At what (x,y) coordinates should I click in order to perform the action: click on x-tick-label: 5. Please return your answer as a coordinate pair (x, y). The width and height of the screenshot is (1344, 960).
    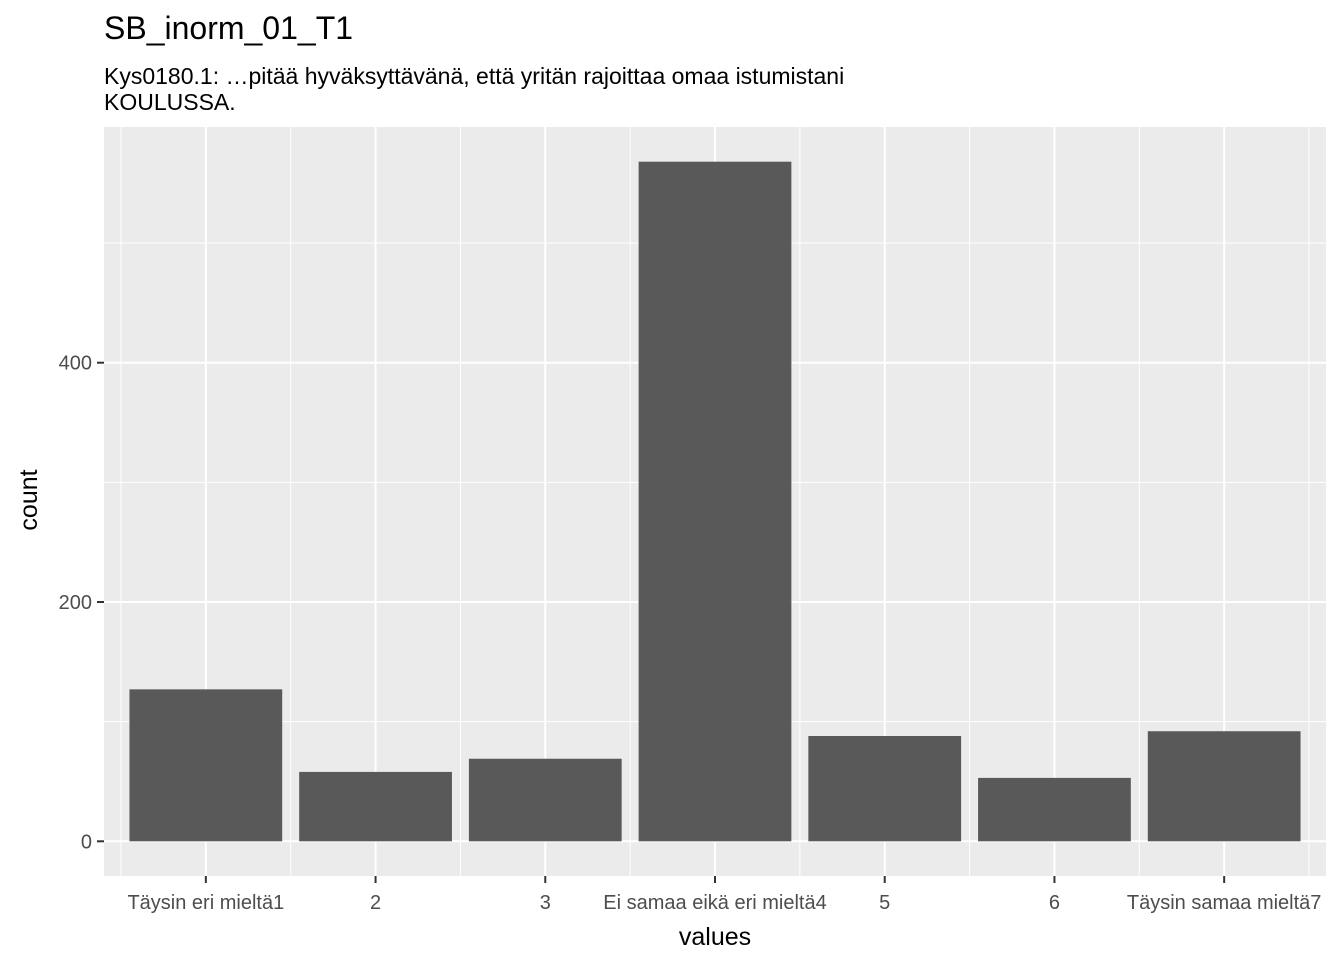
    Looking at the image, I should click on (884, 903).